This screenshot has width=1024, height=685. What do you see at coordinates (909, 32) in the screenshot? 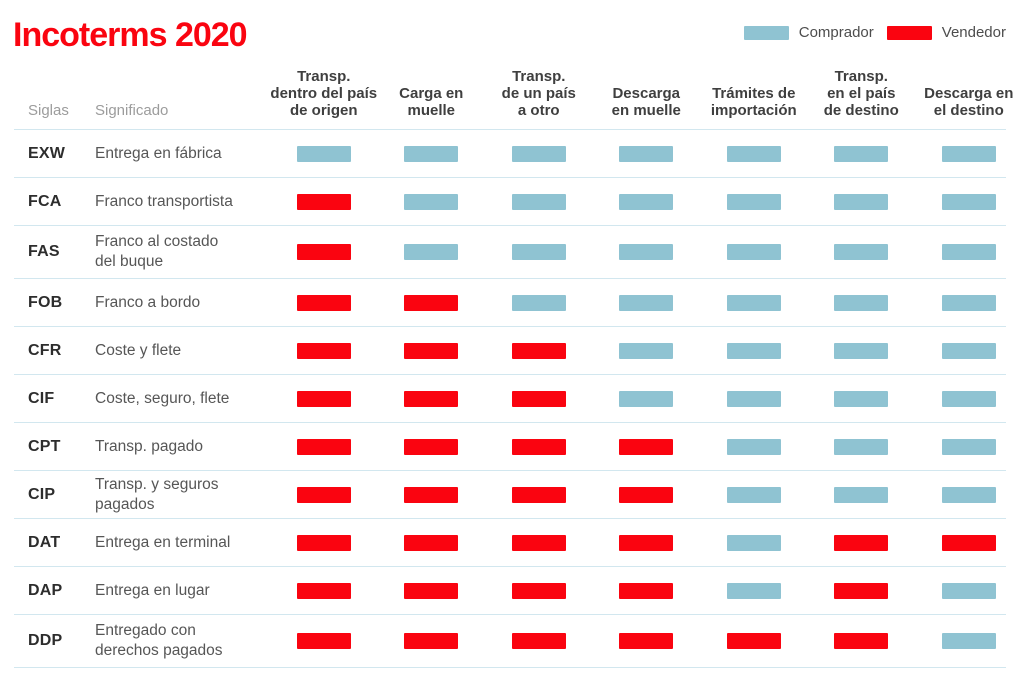
I see `vendedor-swatch` at bounding box center [909, 32].